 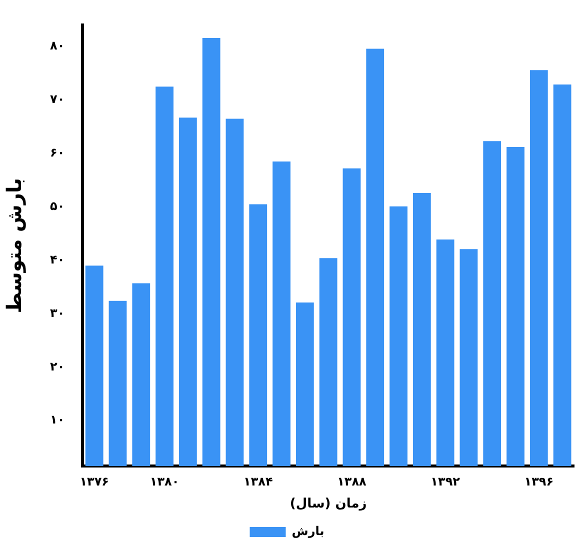 I want to click on y-tick-label: ۶۰, so click(x=57, y=153).